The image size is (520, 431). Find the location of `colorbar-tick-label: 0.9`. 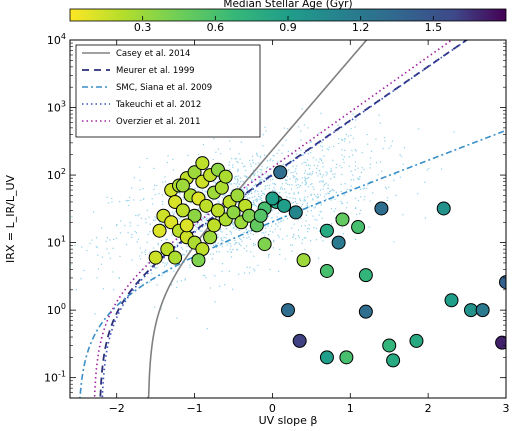

colorbar-tick-label: 0.9 is located at coordinates (288, 27).